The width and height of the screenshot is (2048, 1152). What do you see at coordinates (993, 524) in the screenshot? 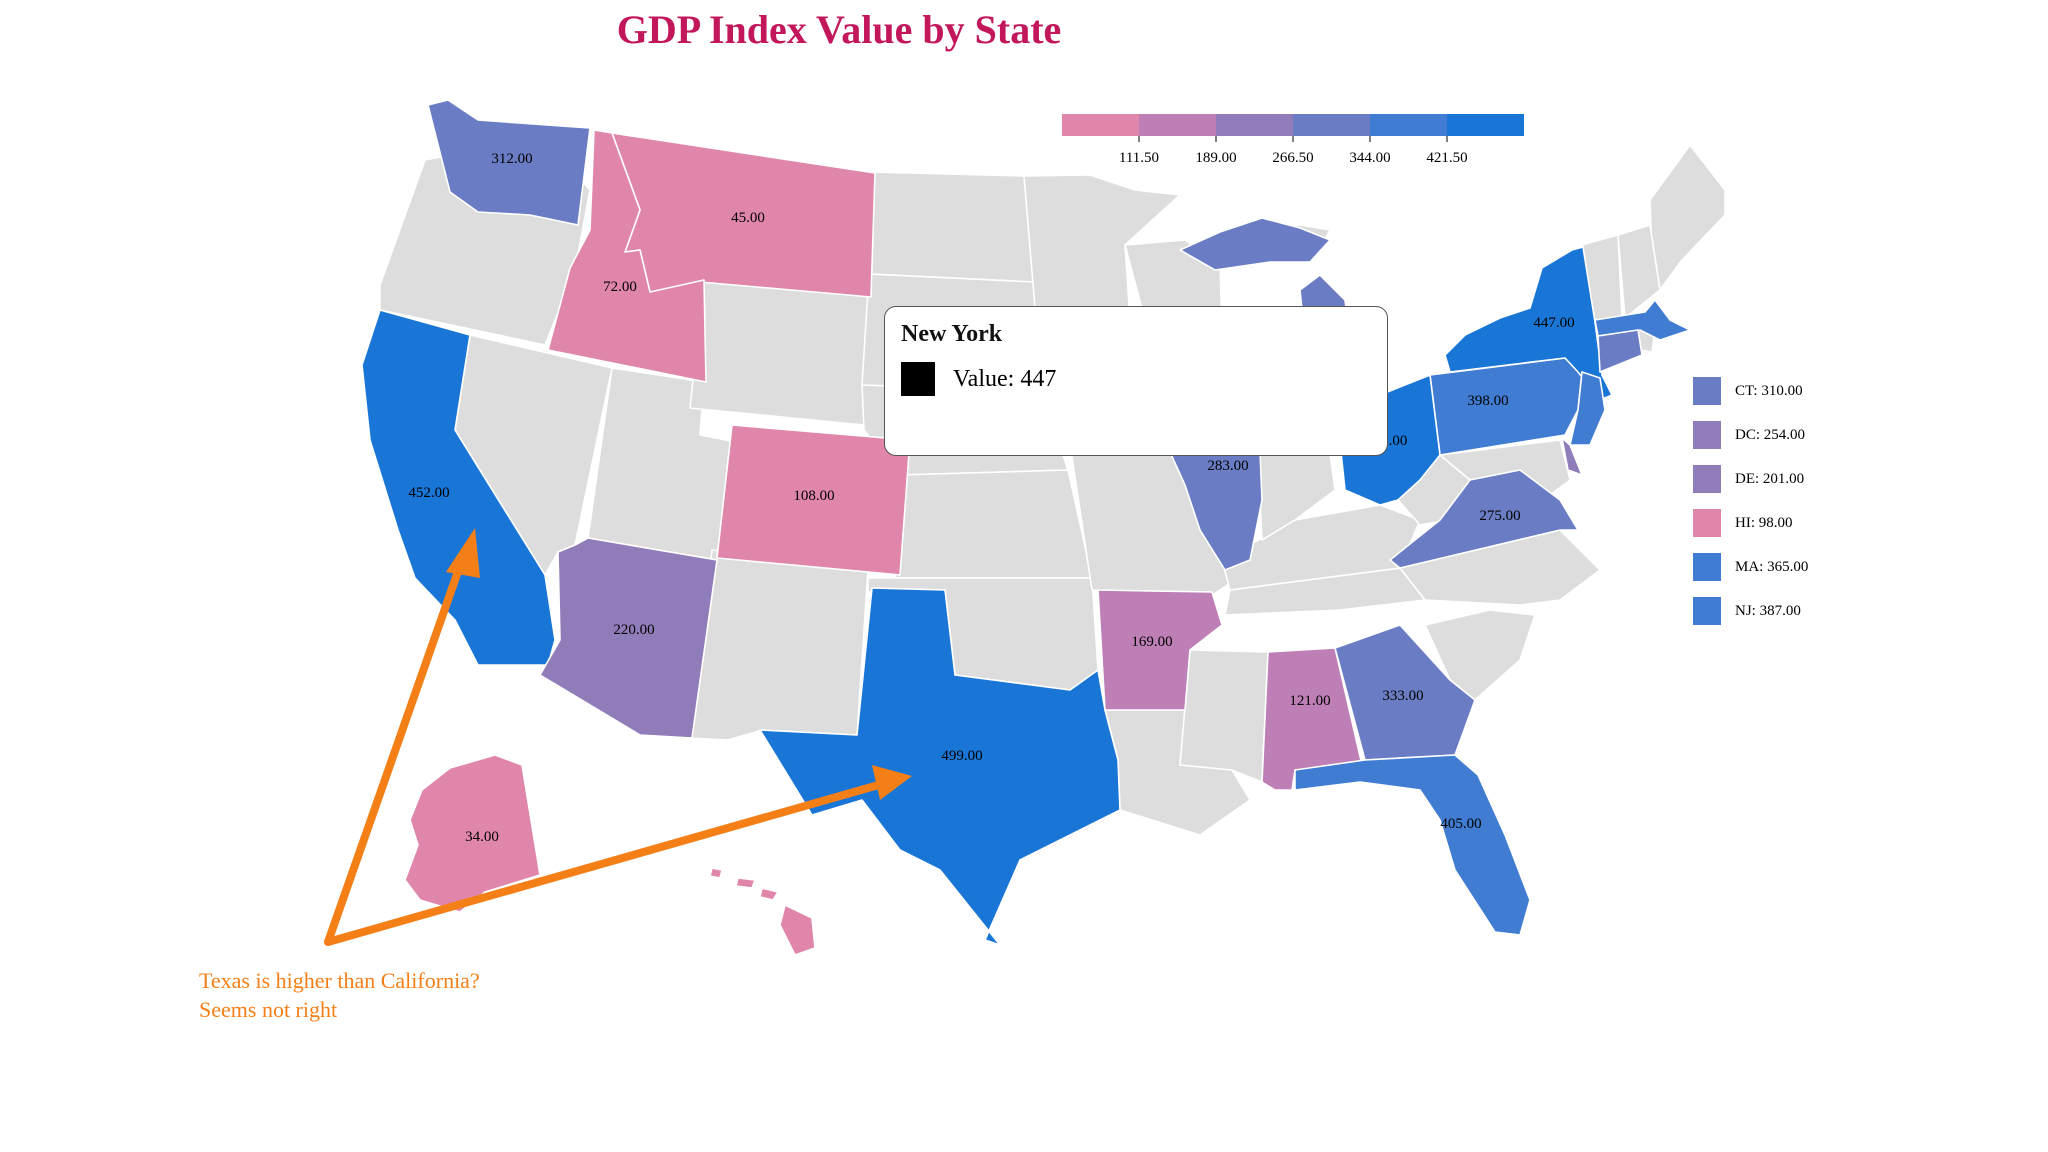
I see `state-KS` at bounding box center [993, 524].